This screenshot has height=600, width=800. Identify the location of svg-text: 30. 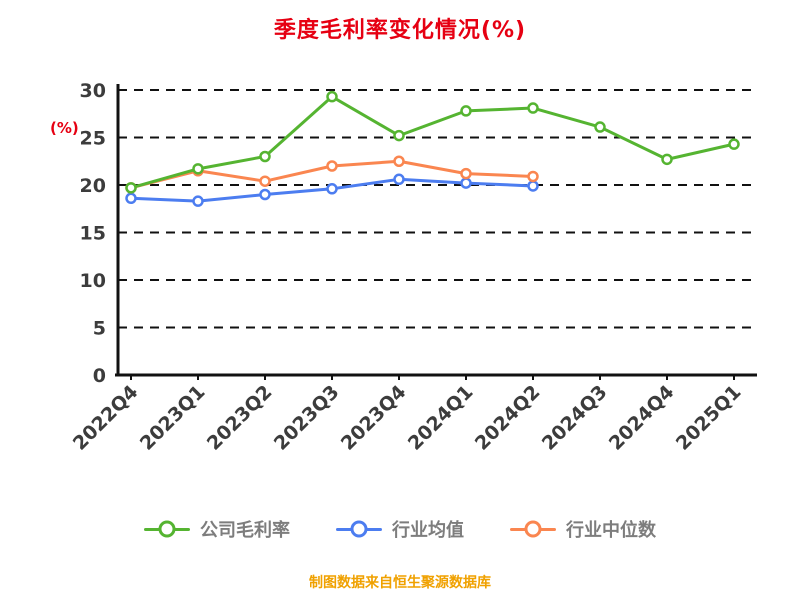
(93, 91).